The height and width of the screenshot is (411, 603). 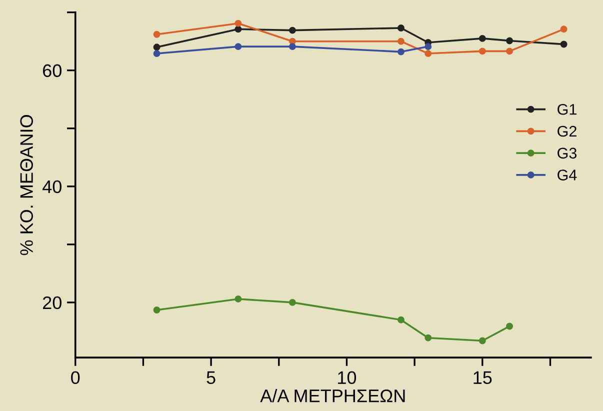 I want to click on x-tick-label: 5, so click(x=211, y=377).